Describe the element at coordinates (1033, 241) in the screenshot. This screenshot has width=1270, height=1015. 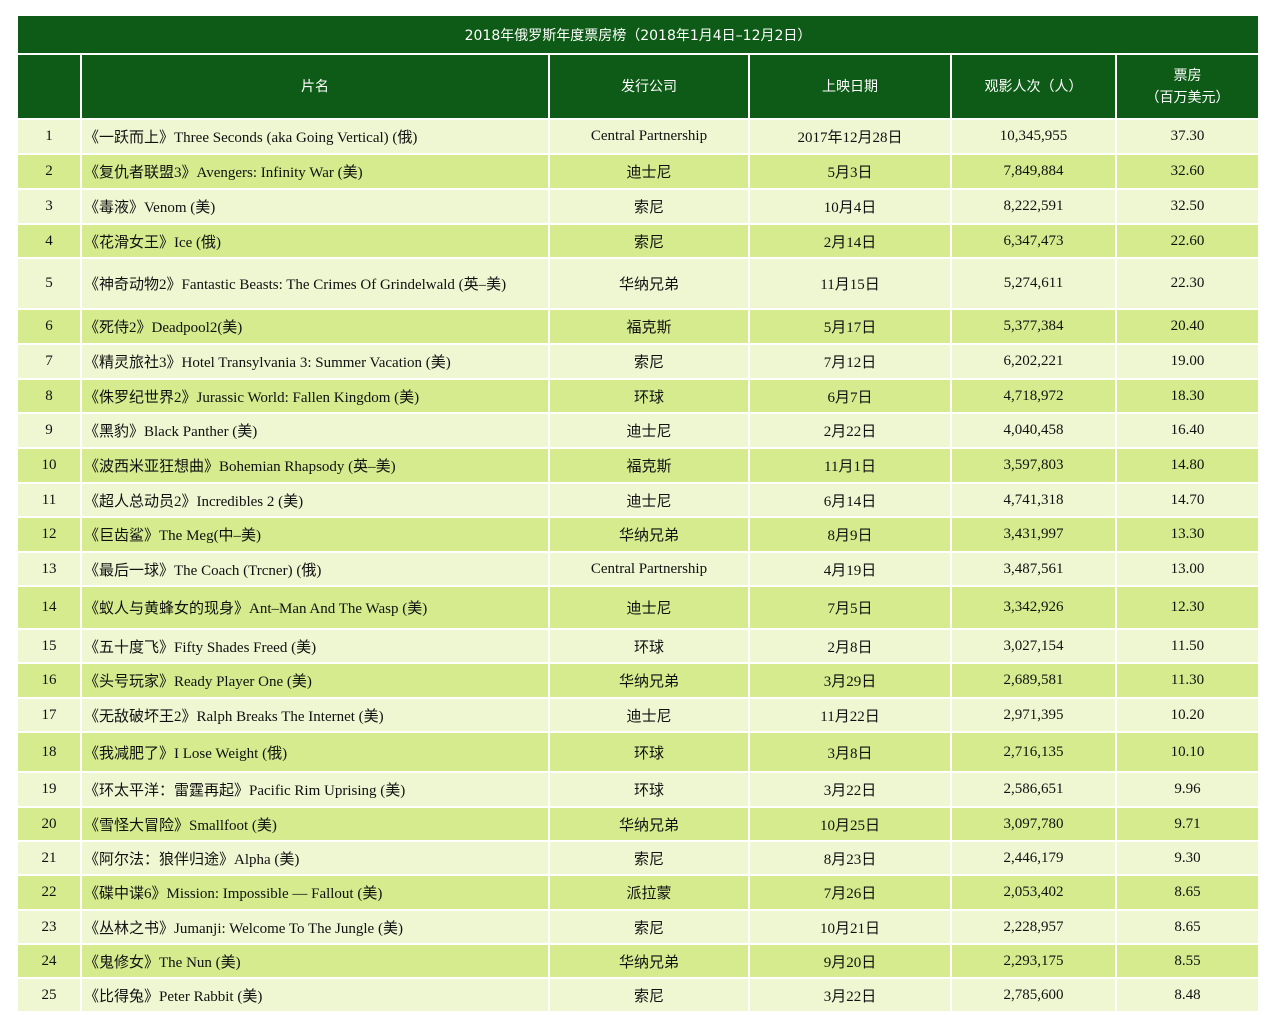
I see `admissions-cell: 6,347,473` at that location.